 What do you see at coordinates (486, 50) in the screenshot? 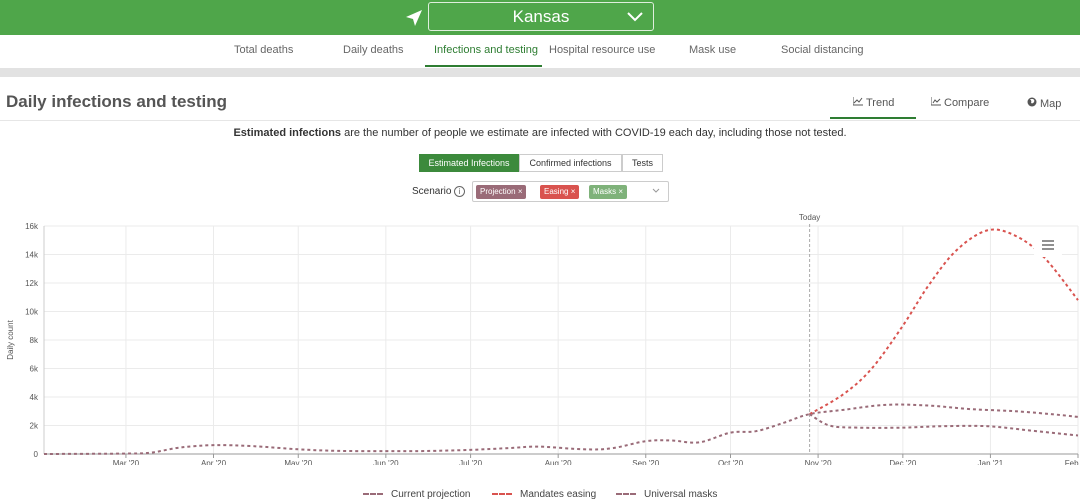
I see `tab-infections-and-testing: Infections and testing` at bounding box center [486, 50].